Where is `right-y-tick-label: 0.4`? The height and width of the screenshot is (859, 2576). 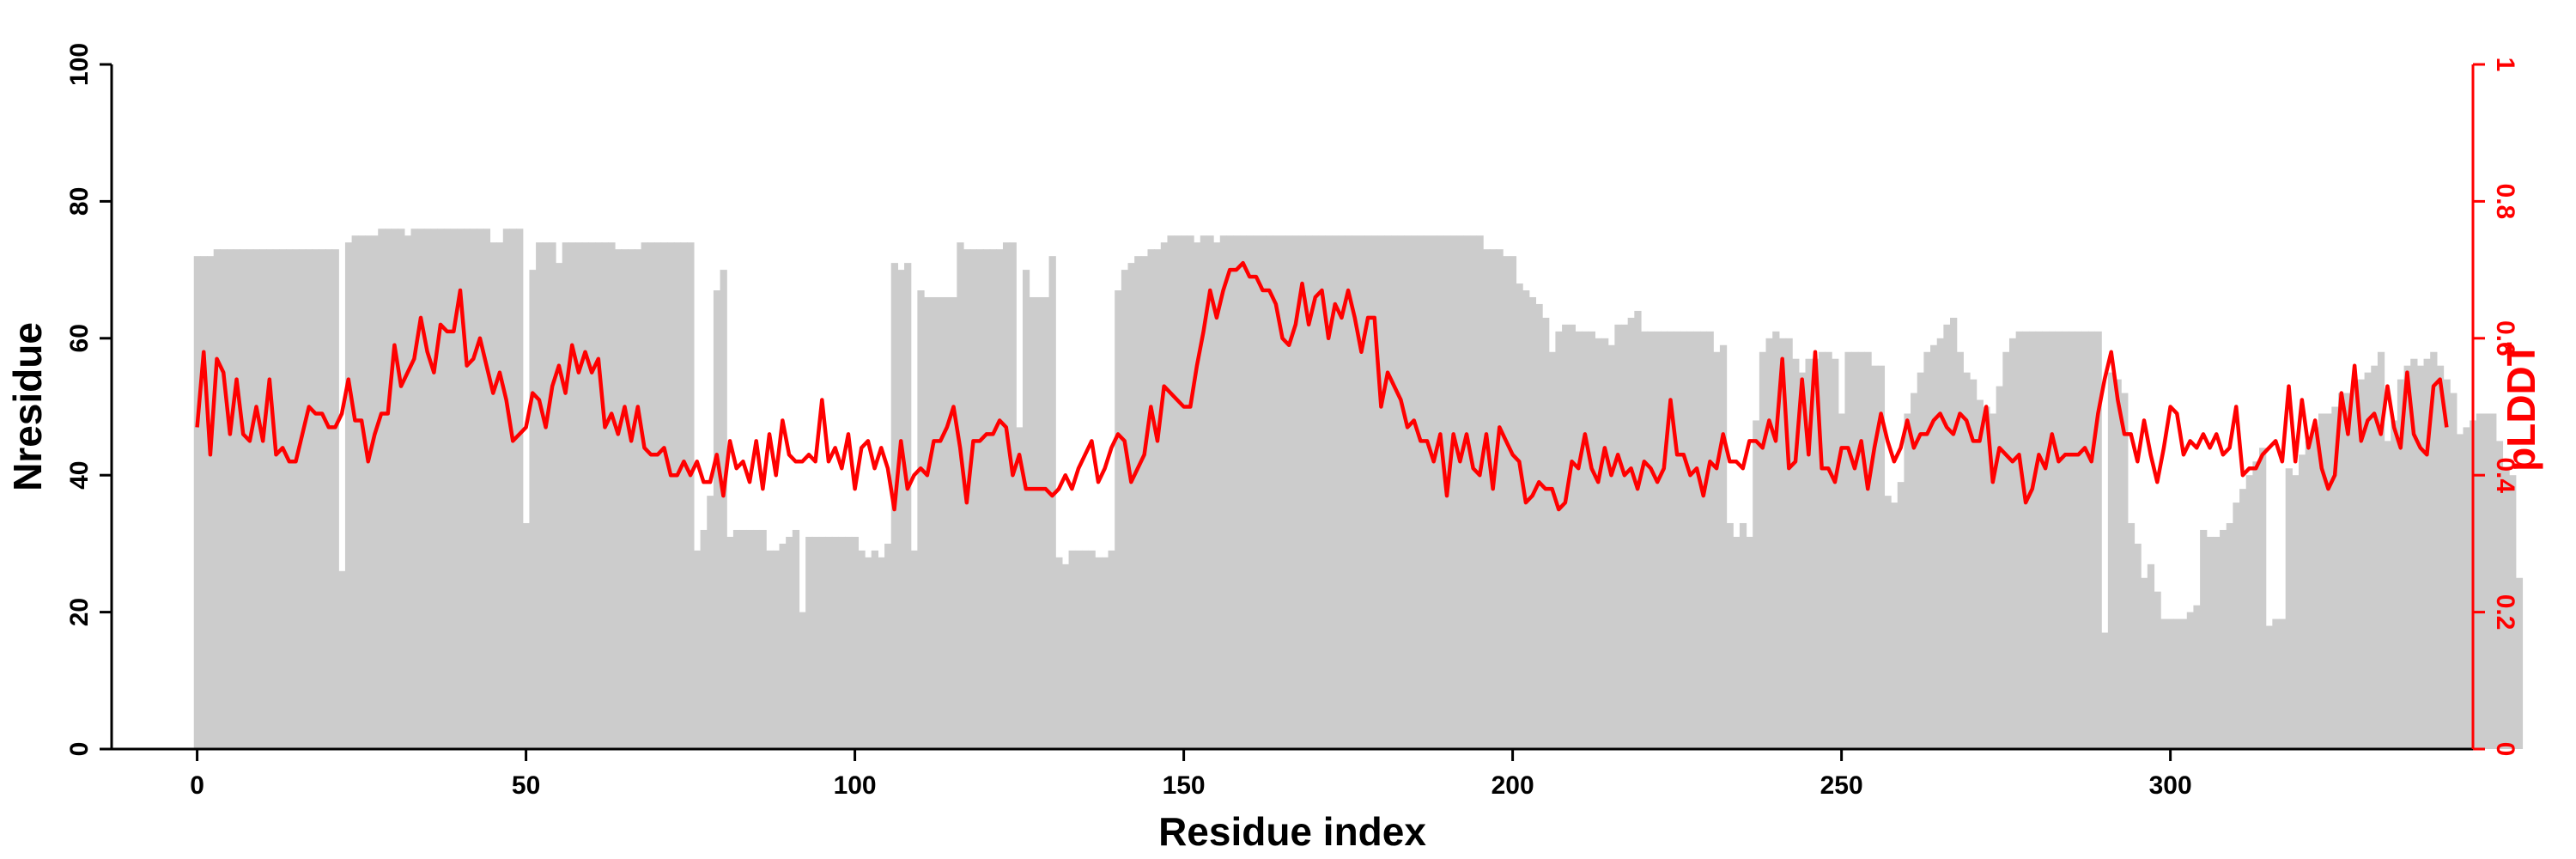
right-y-tick-label: 0.4 is located at coordinates (2505, 475).